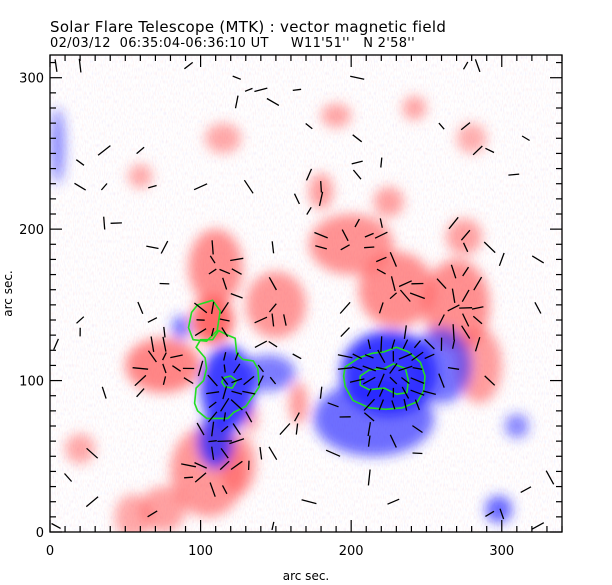 The image size is (612, 585). Describe the element at coordinates (306, 576) in the screenshot. I see `x-axis-label: arc sec.` at that location.